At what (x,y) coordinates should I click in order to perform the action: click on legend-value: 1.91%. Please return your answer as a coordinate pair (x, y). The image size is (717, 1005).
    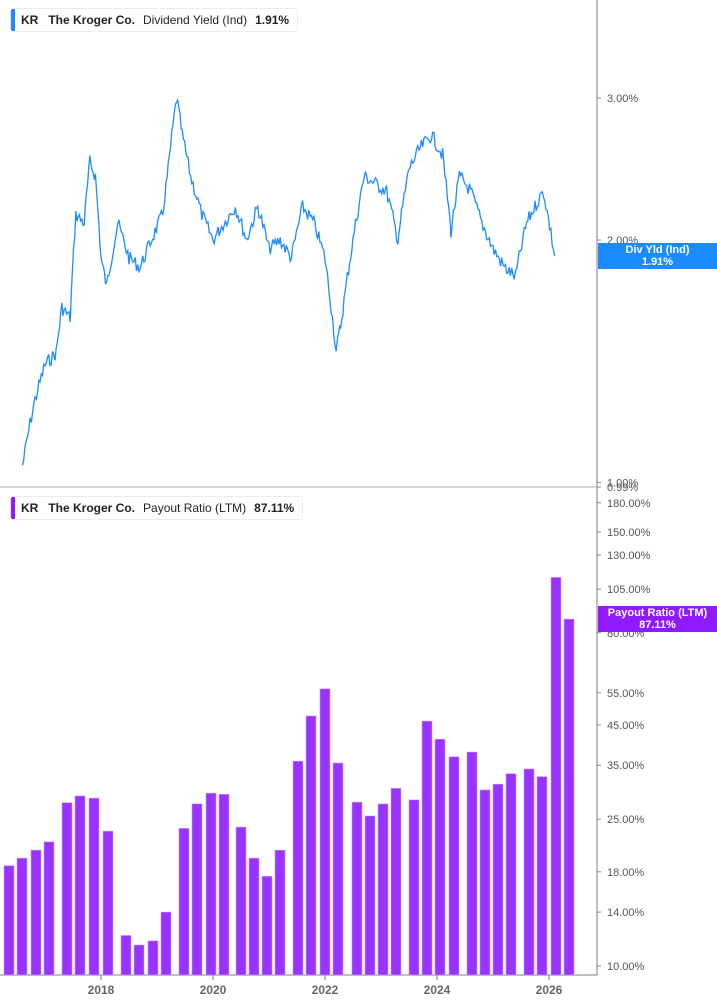
    Looking at the image, I should click on (272, 20).